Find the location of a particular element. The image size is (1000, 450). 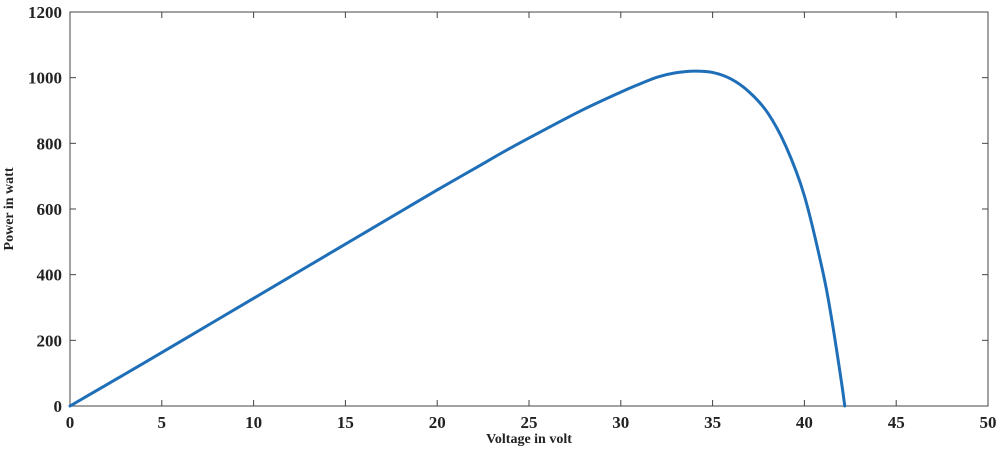

y-tick-label: 0 is located at coordinates (58, 406).